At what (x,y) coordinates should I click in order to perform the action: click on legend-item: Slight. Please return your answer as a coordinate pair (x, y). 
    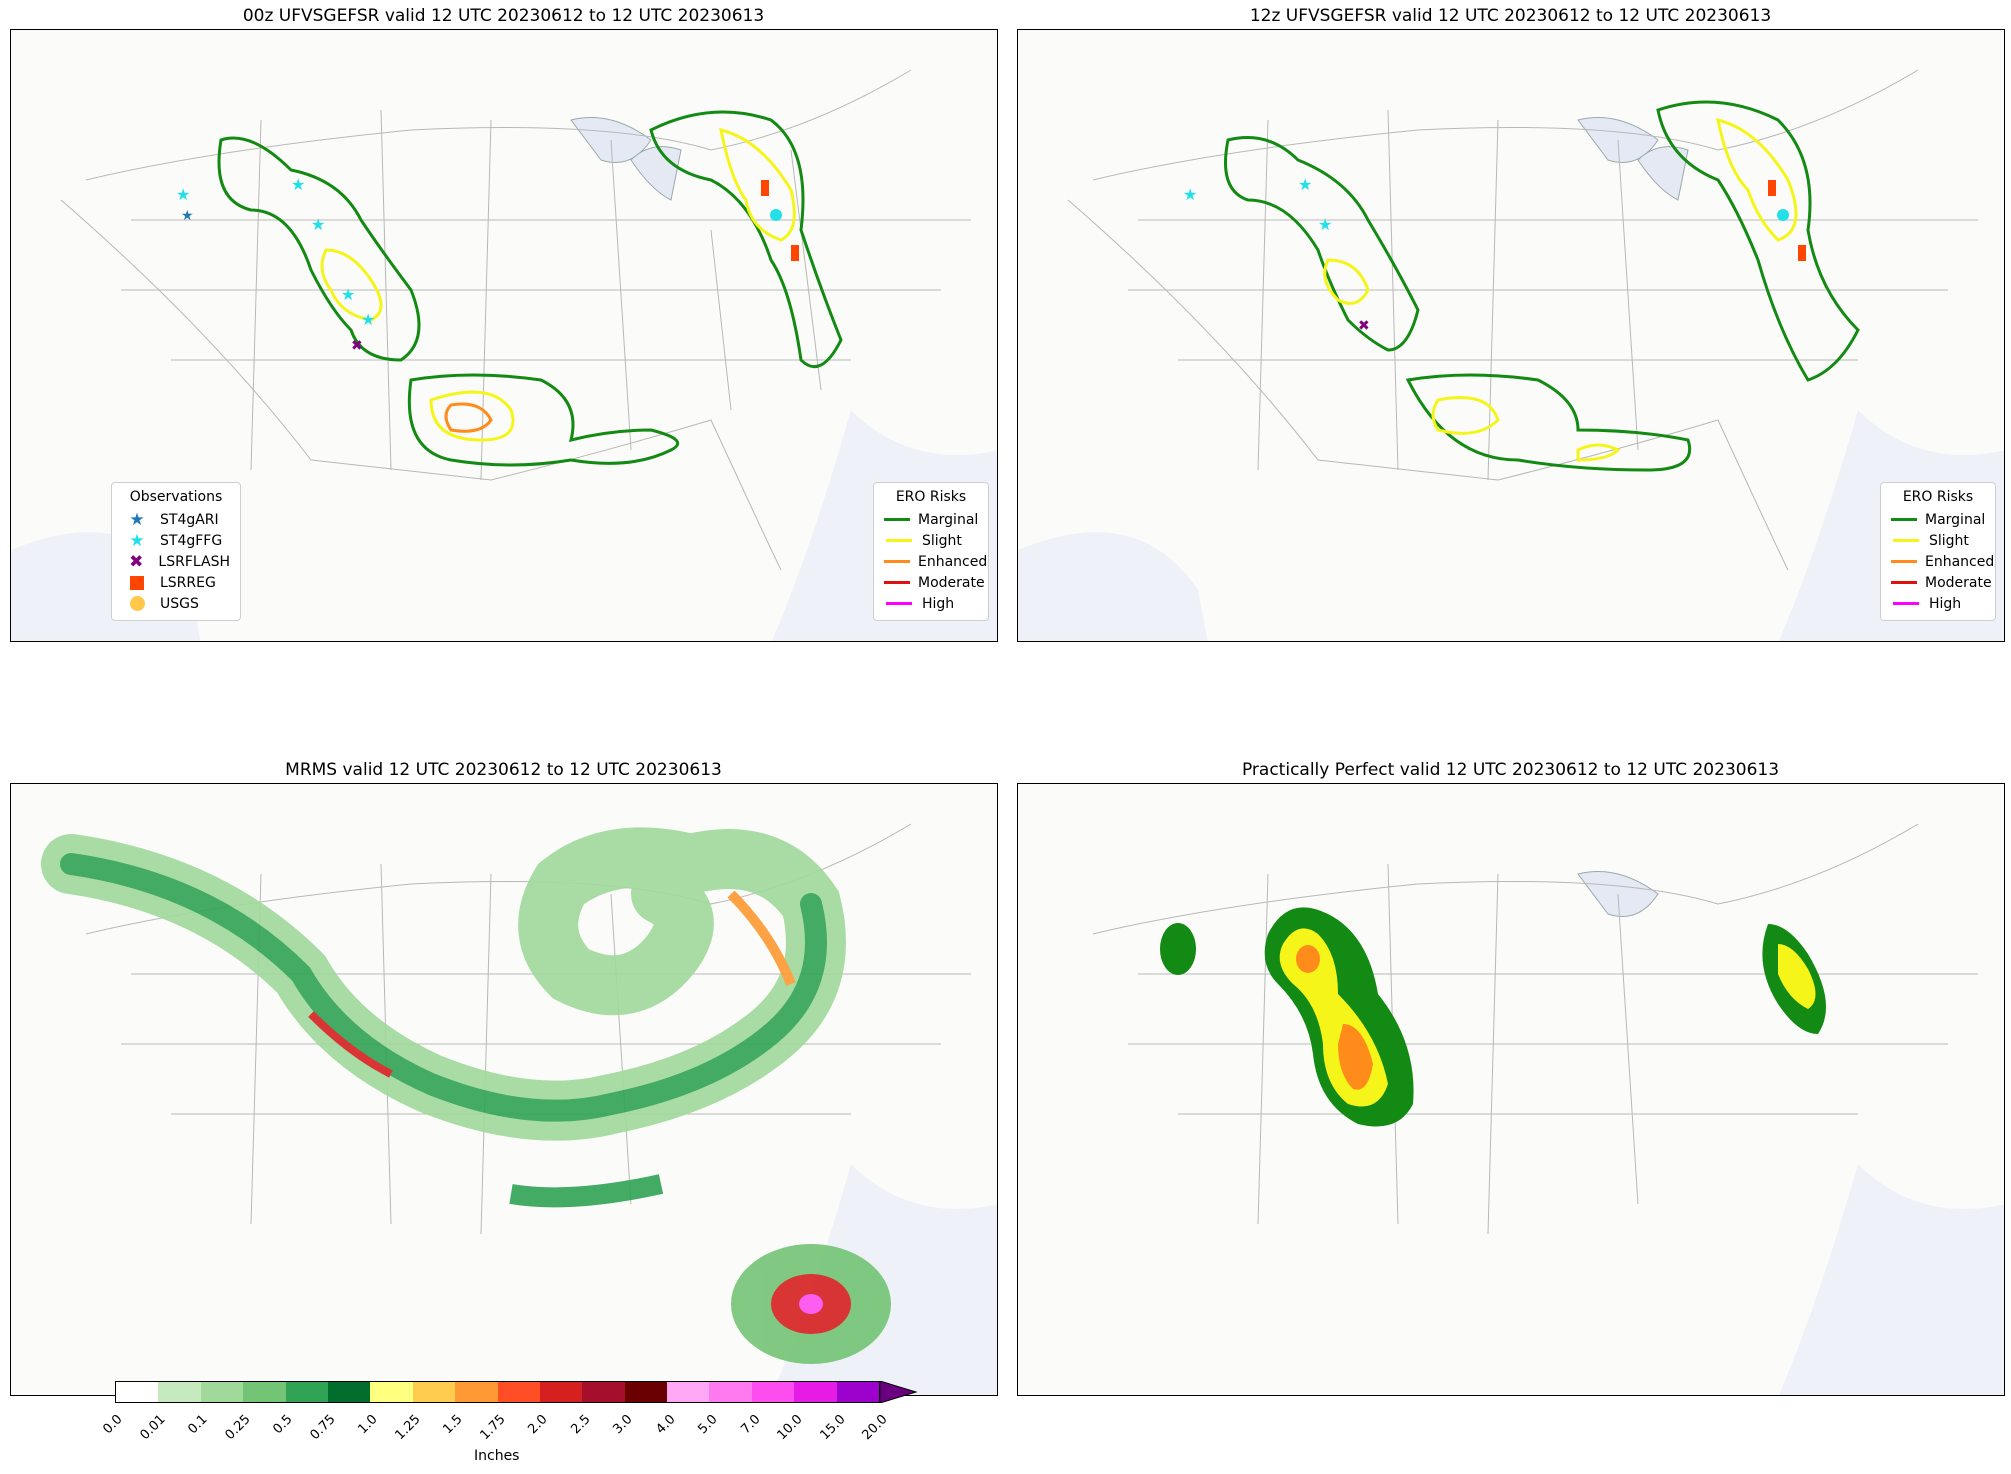
    Looking at the image, I should click on (1938, 540).